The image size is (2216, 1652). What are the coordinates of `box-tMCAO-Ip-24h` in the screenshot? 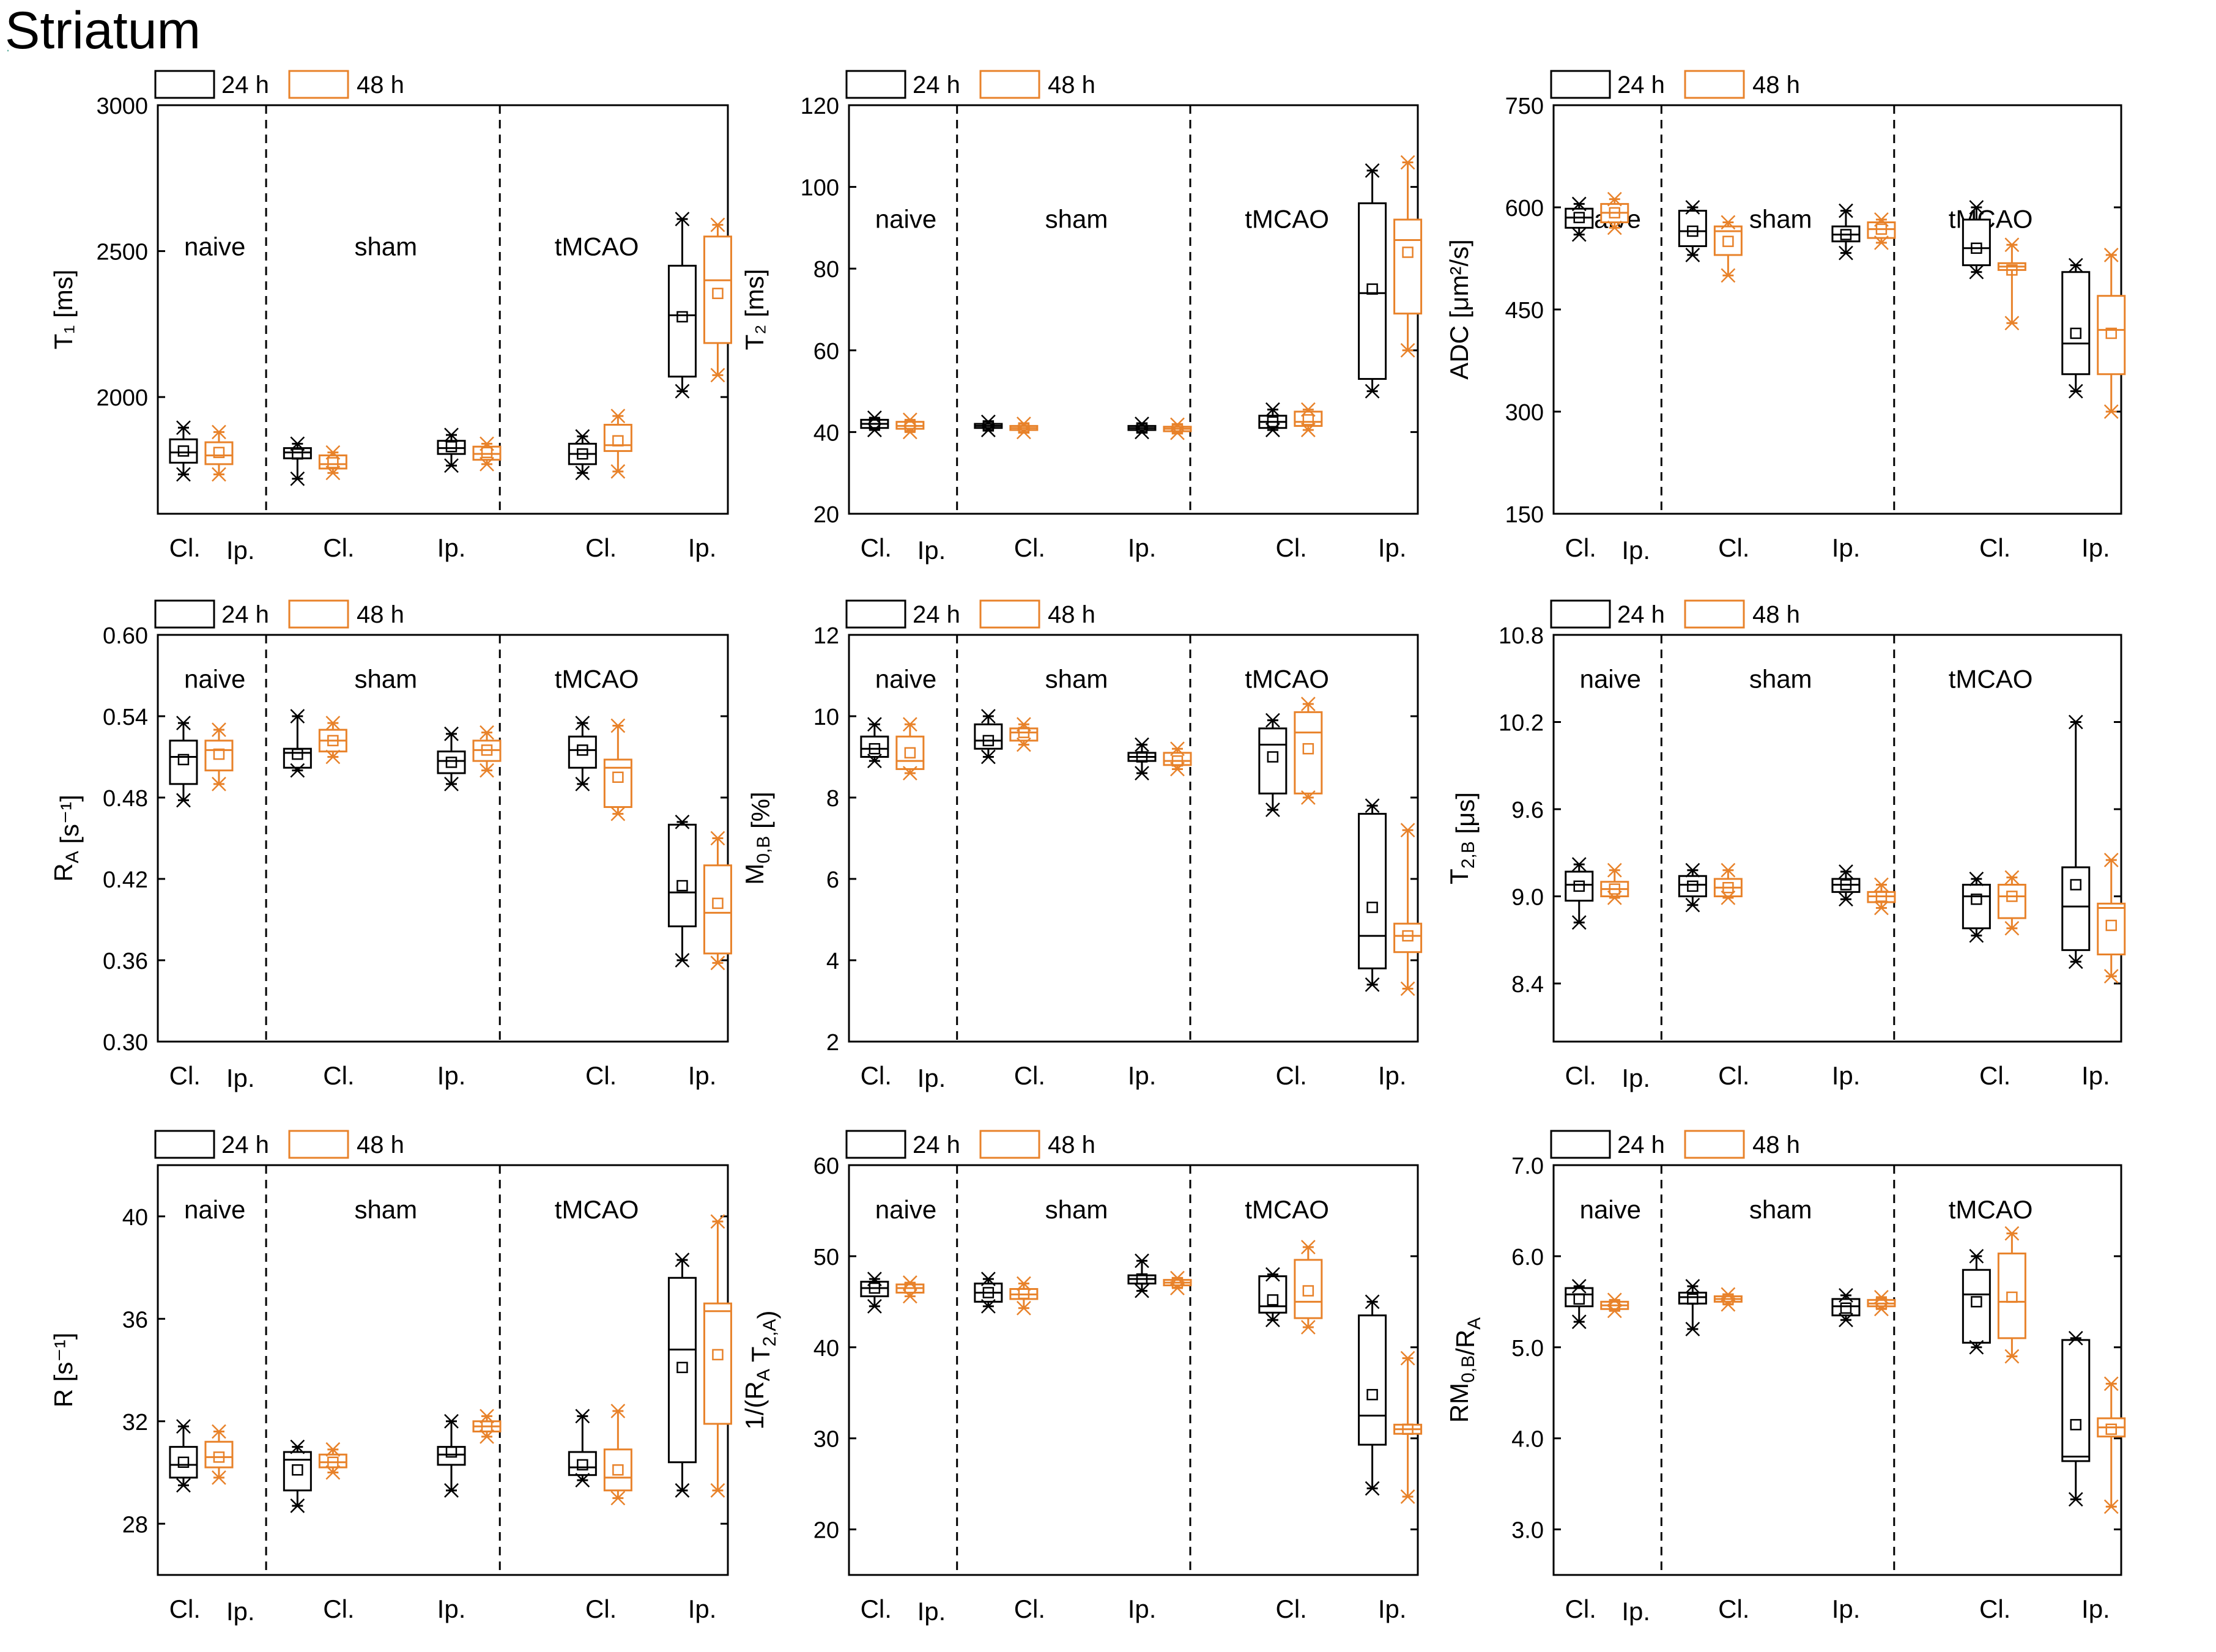 It's located at (2076, 328).